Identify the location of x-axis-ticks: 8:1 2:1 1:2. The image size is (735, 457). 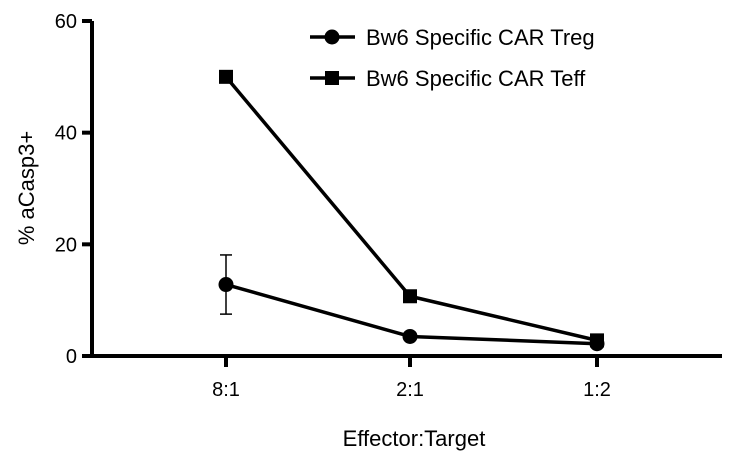
(411, 378).